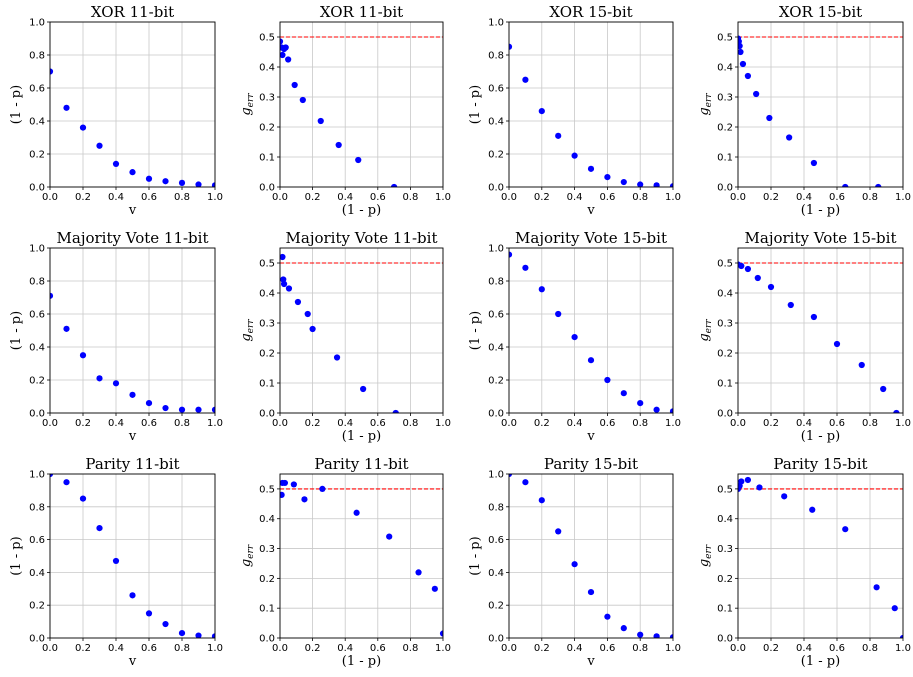 Image resolution: width=913 pixels, height=677 pixels. What do you see at coordinates (37, 414) in the screenshot?
I see `y-tick-label: 0.0` at bounding box center [37, 414].